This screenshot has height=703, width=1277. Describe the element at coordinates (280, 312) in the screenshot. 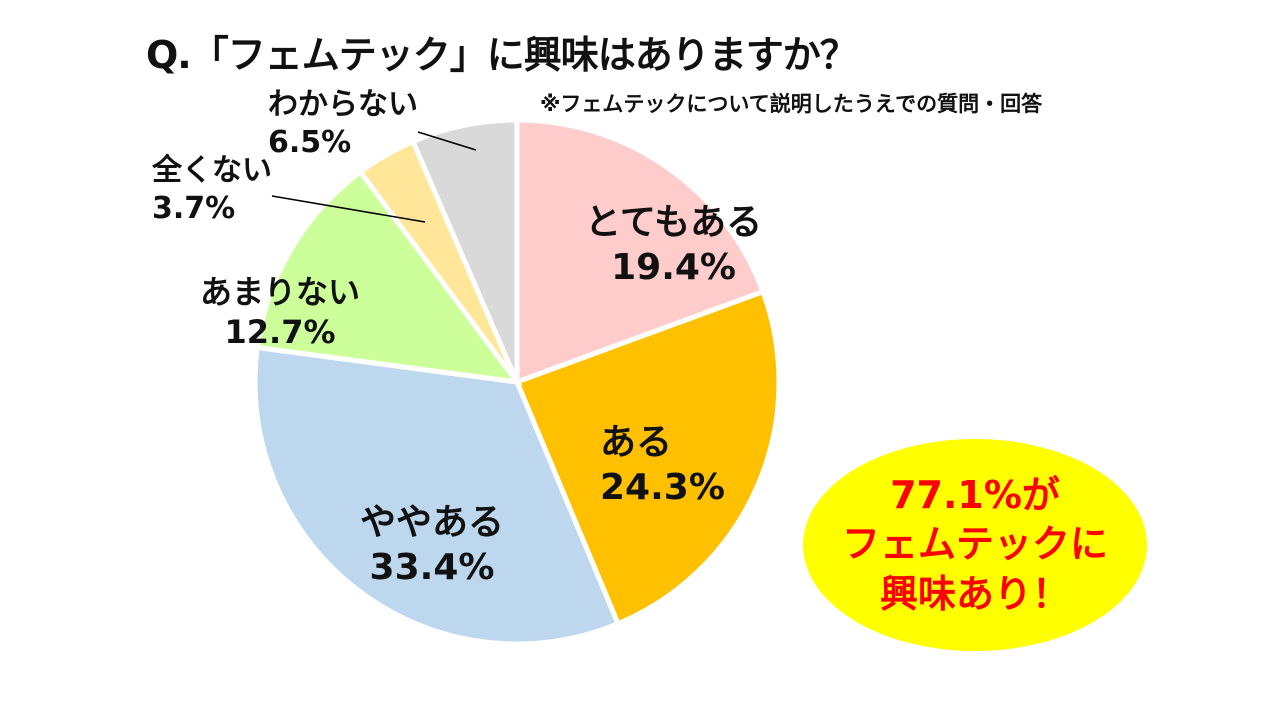

I see `slice-label-3: あまりない 12.7%` at that location.